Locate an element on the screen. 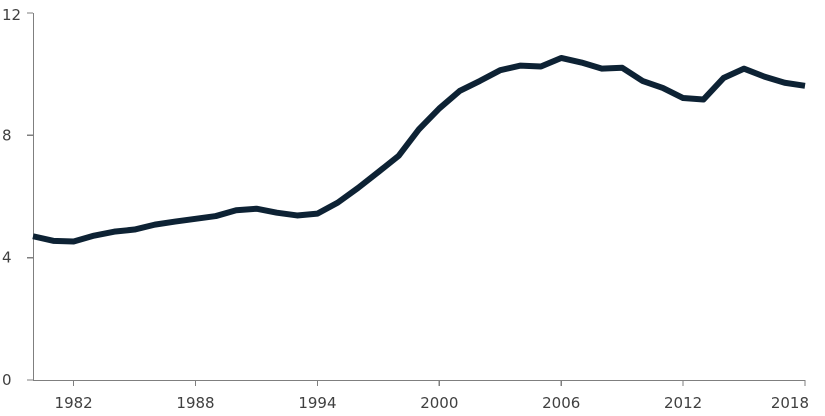  y-tick-label: 4 is located at coordinates (7, 258).